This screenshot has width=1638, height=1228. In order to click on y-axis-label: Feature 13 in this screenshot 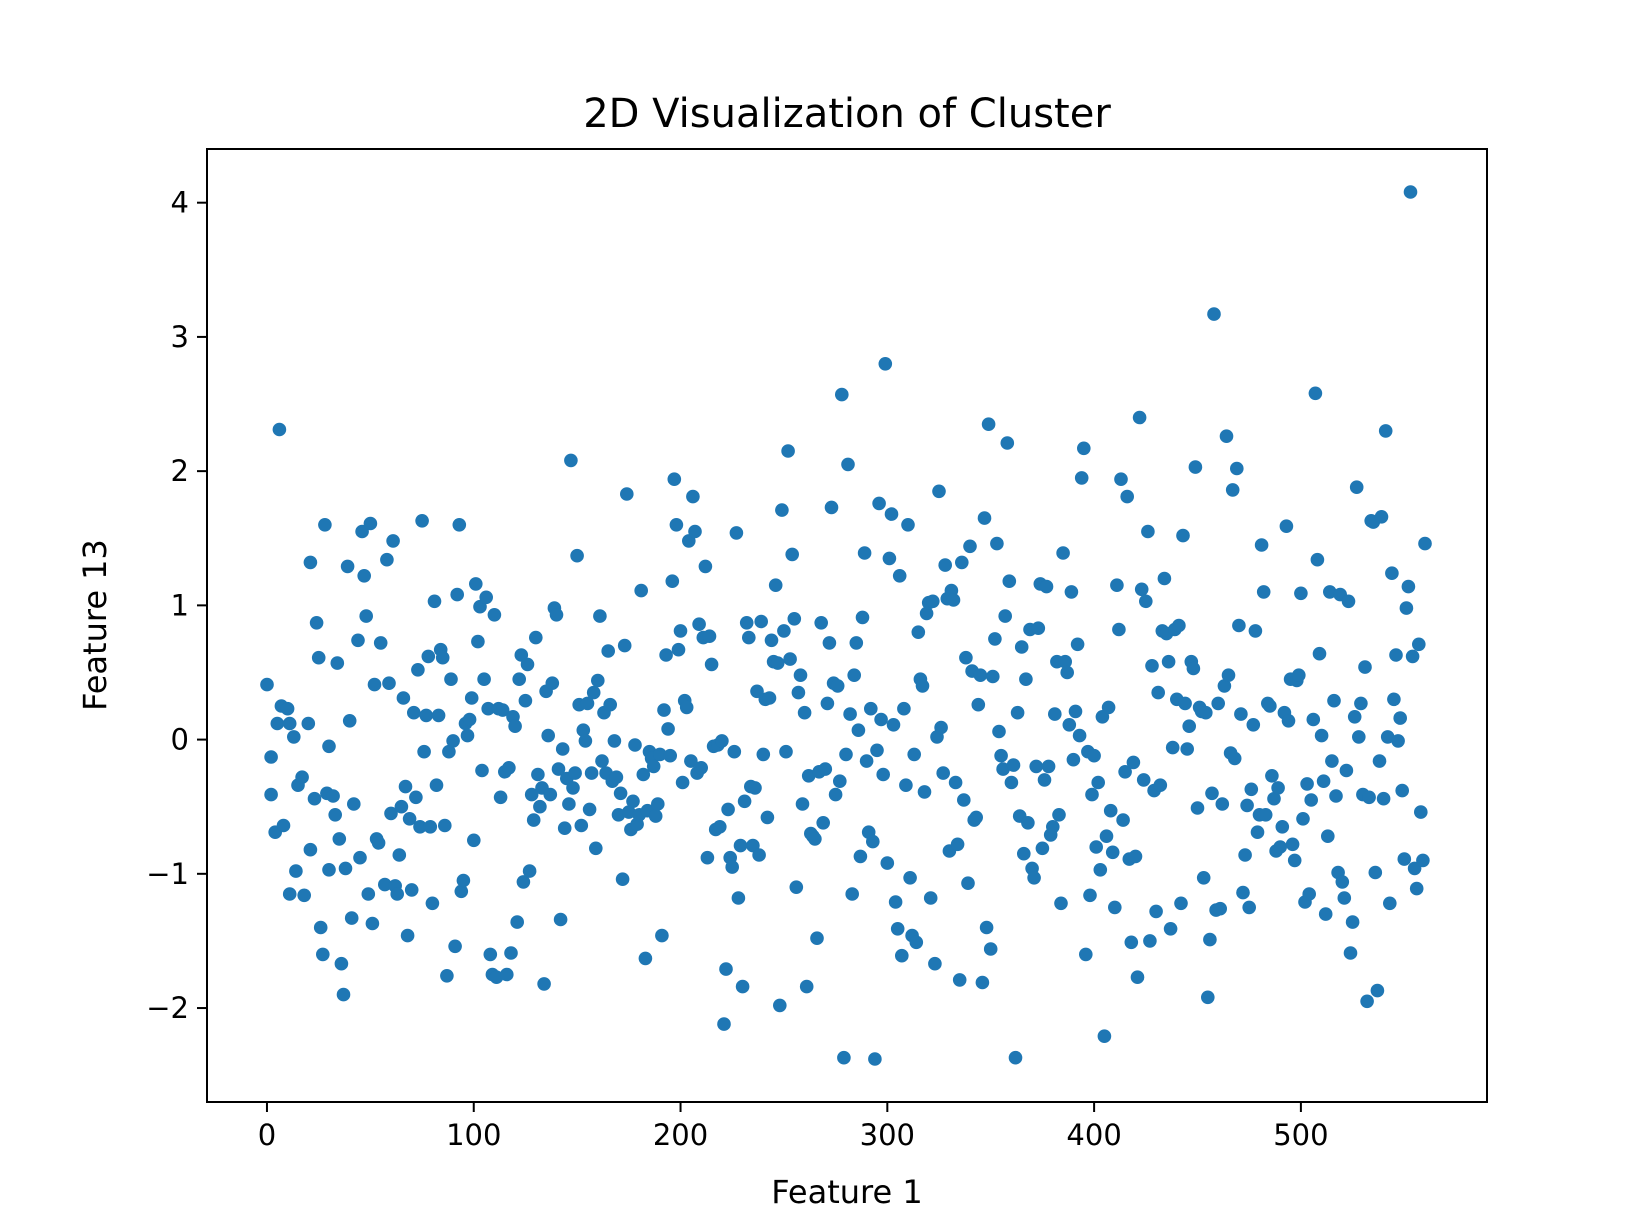, I will do `click(95, 625)`.